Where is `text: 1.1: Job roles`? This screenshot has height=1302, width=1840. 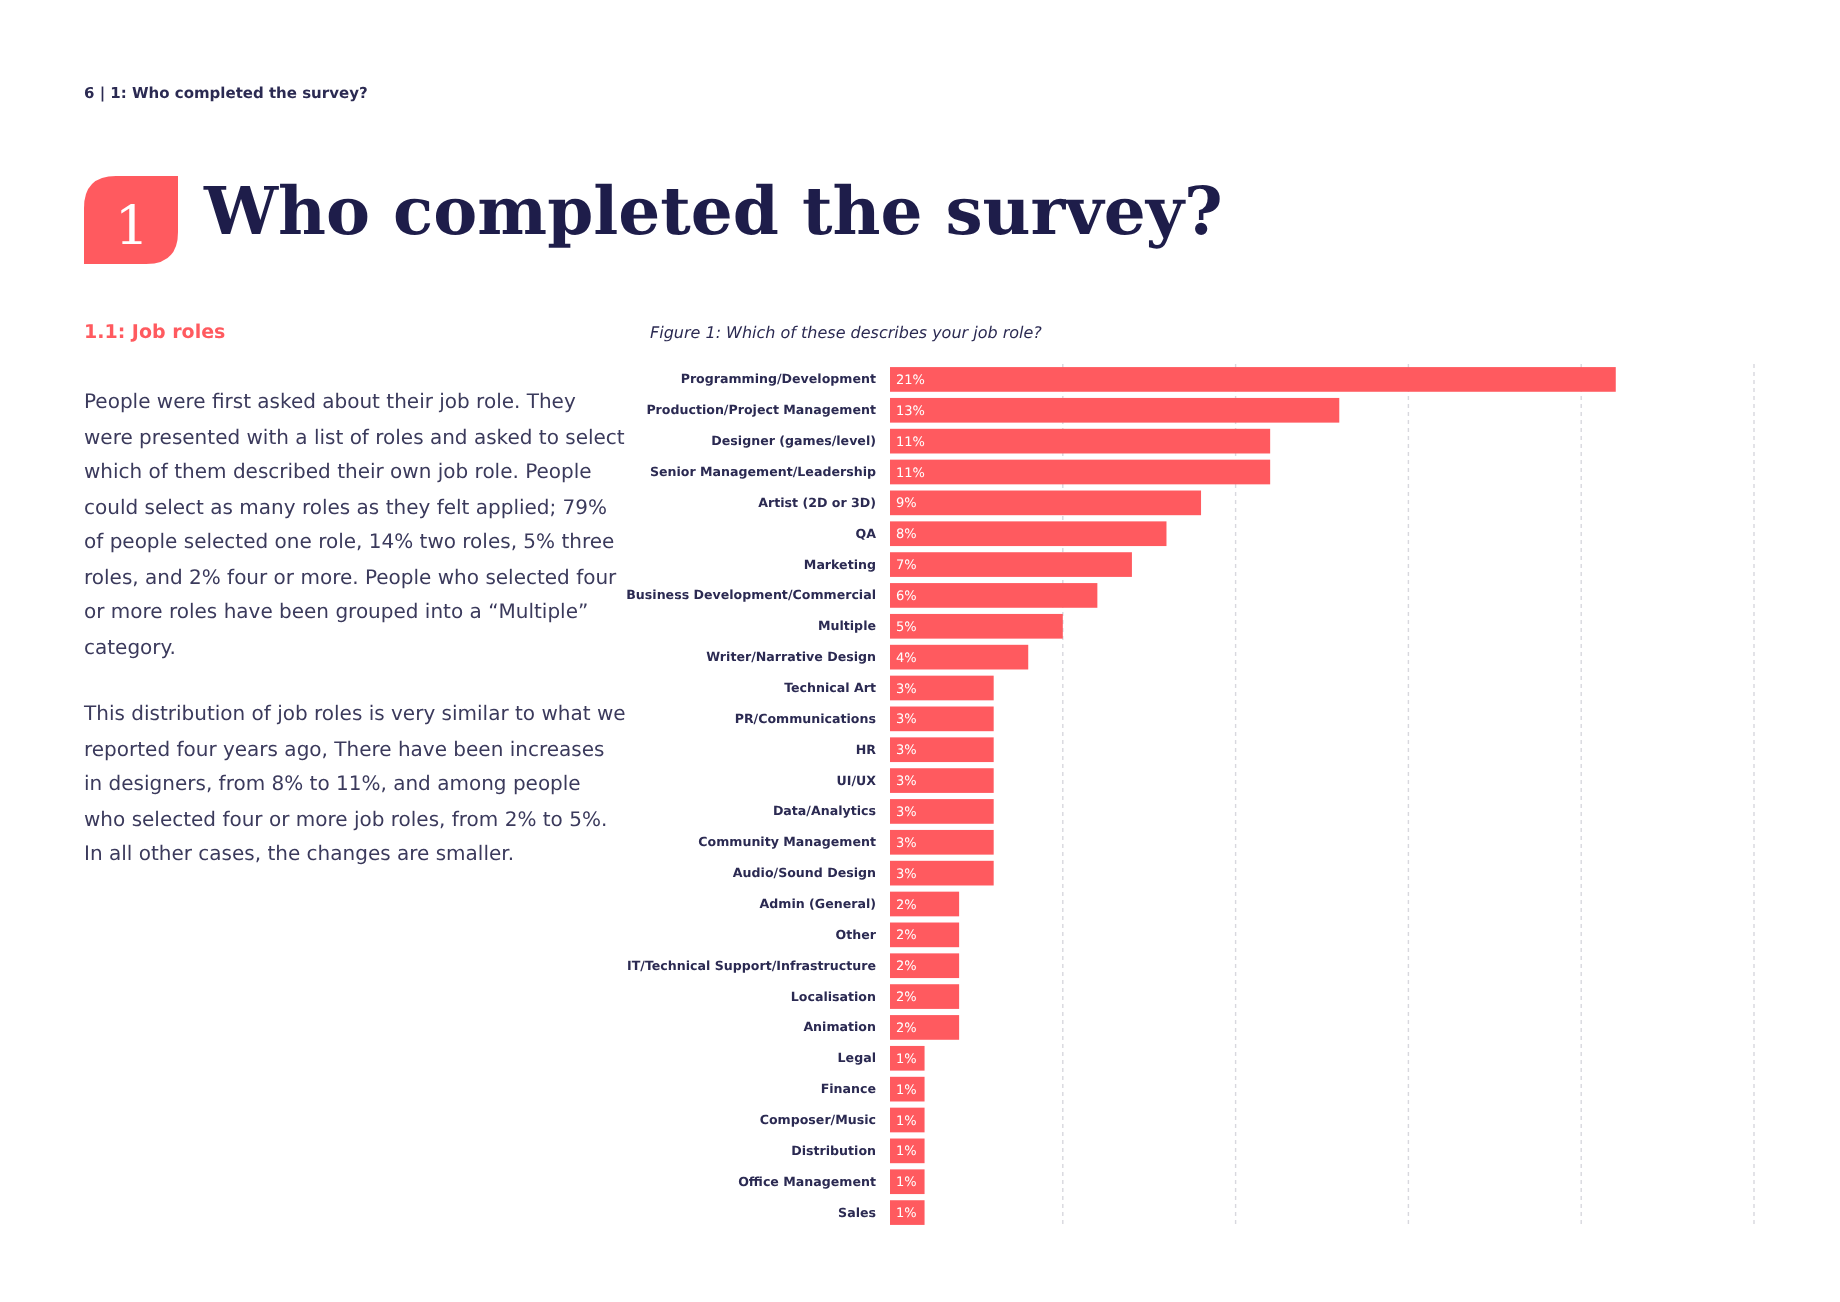
text: 1.1: Job roles is located at coordinates (155, 333).